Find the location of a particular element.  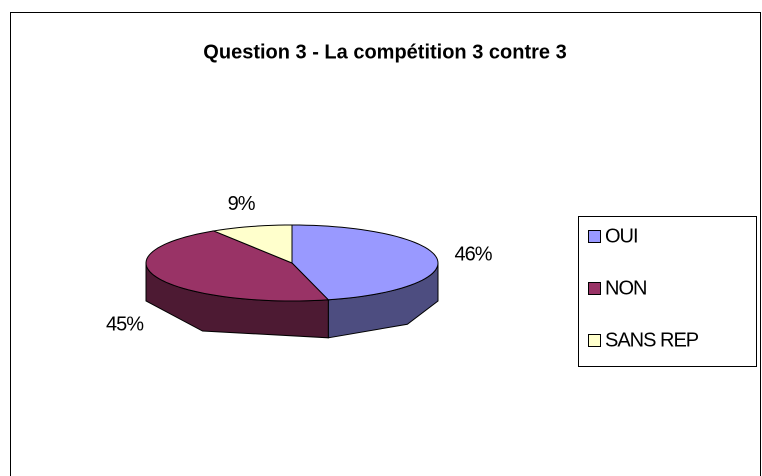

legend-label: OUI is located at coordinates (621, 236).